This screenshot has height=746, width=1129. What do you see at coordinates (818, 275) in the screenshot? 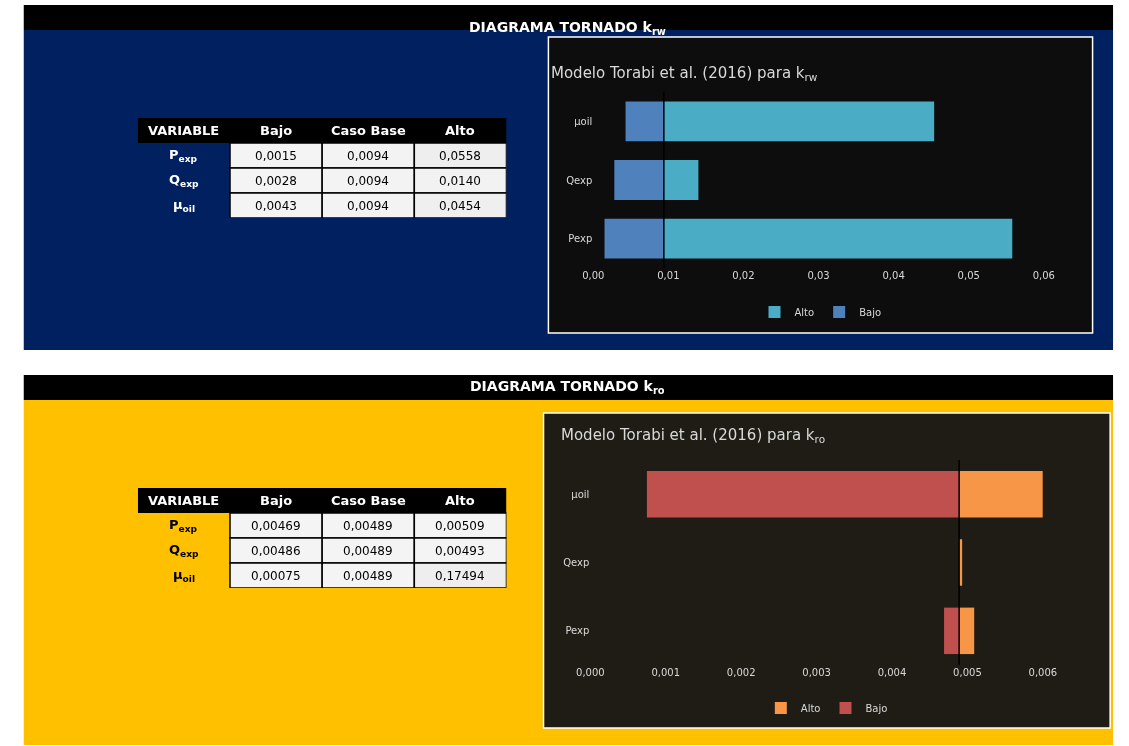
I see `x-tick-label: 0,03` at bounding box center [818, 275].